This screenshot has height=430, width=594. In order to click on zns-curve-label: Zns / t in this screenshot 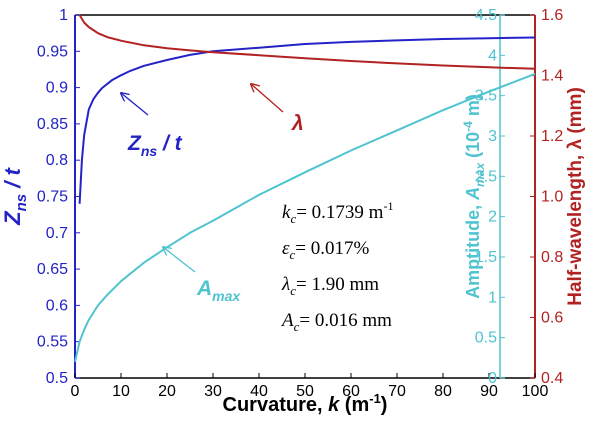, I will do `click(155, 145)`.